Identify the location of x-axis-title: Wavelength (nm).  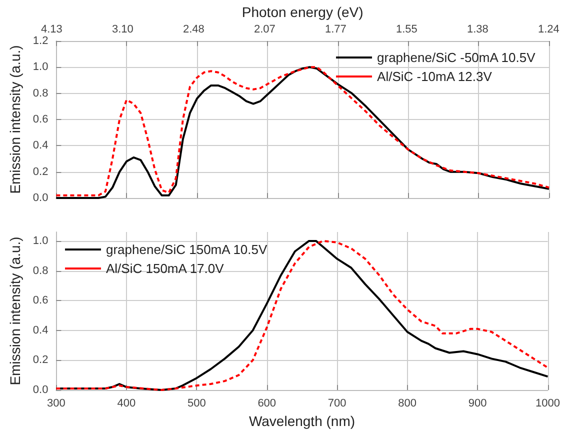
(302, 420).